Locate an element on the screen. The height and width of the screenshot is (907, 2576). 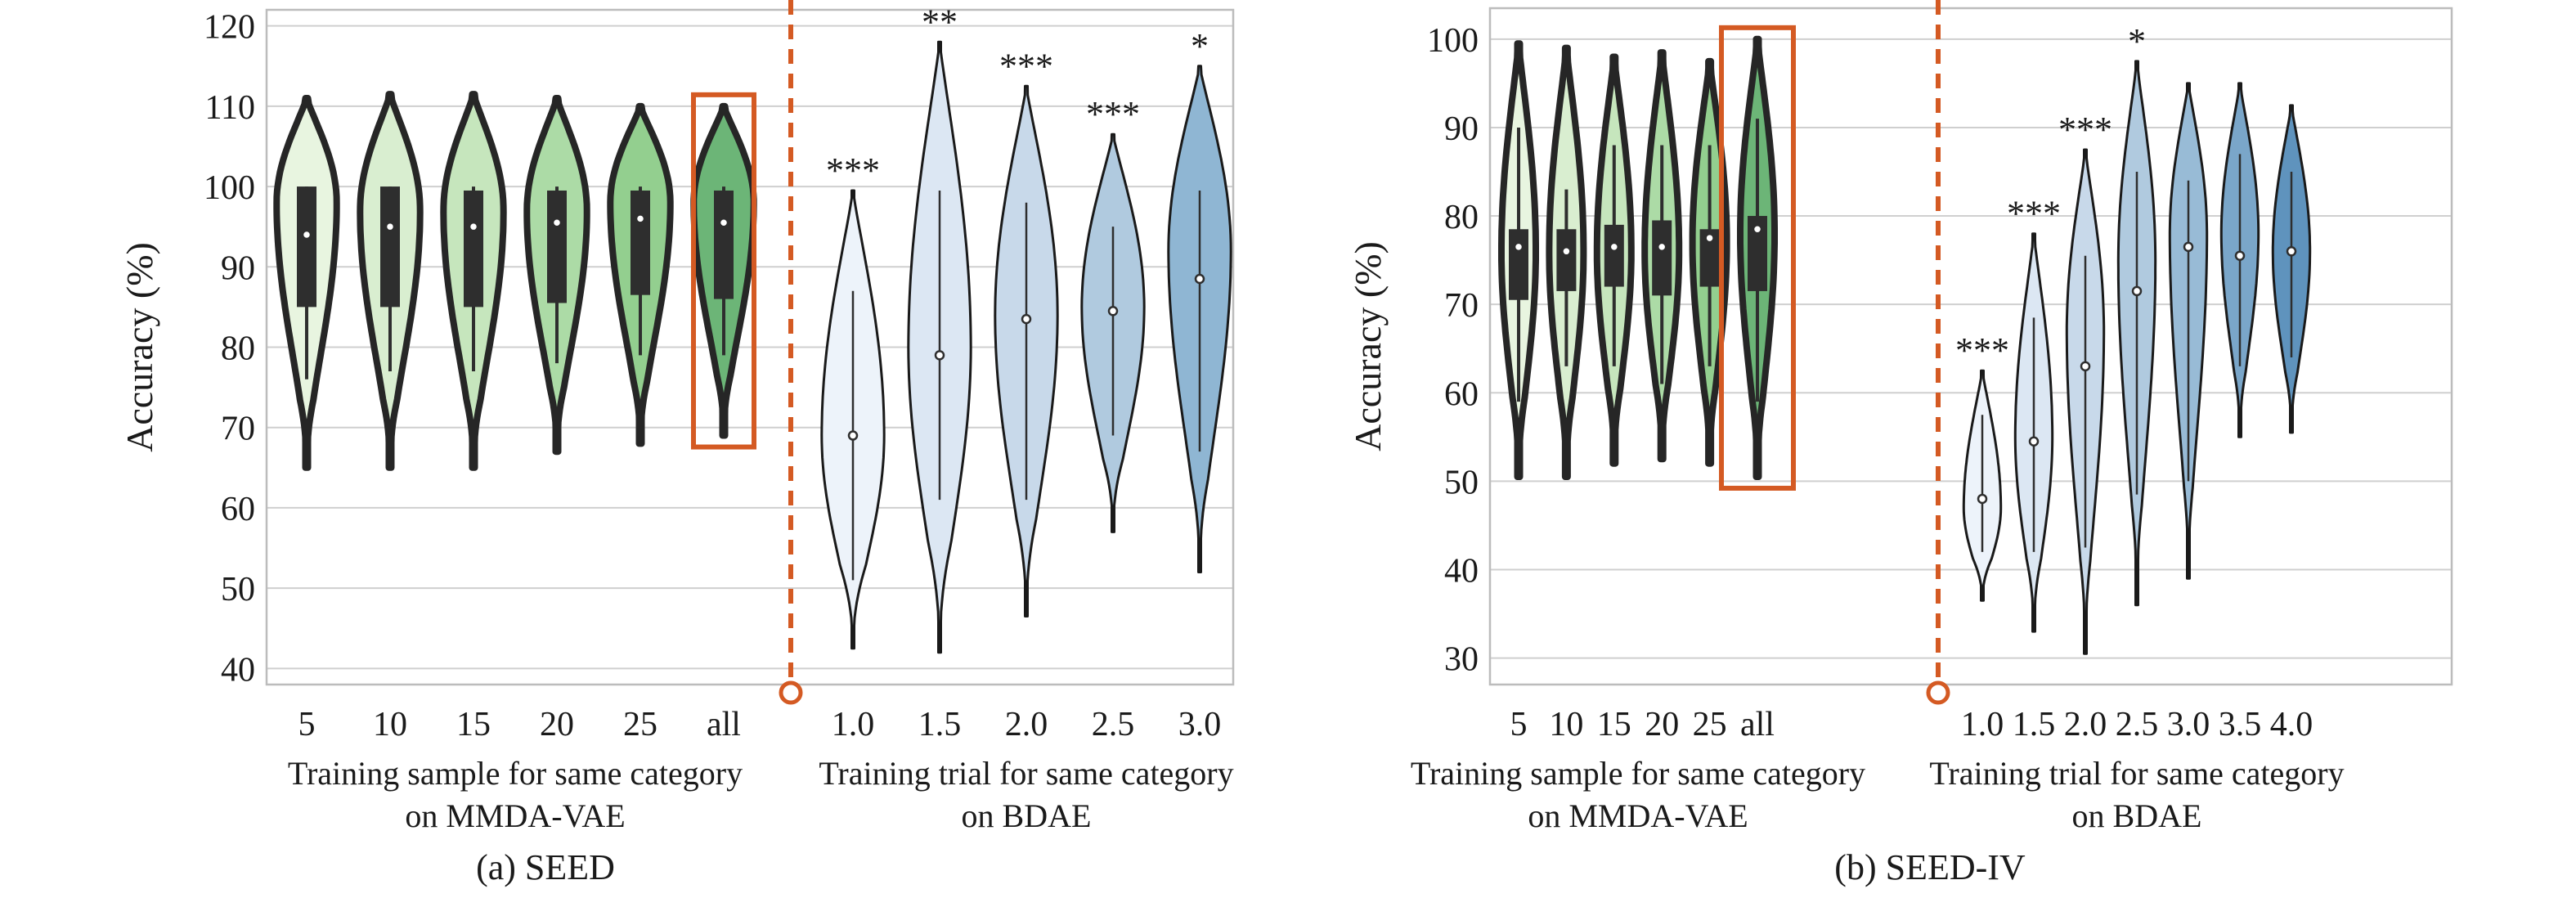
y-tick-label: 120 is located at coordinates (230, 28).